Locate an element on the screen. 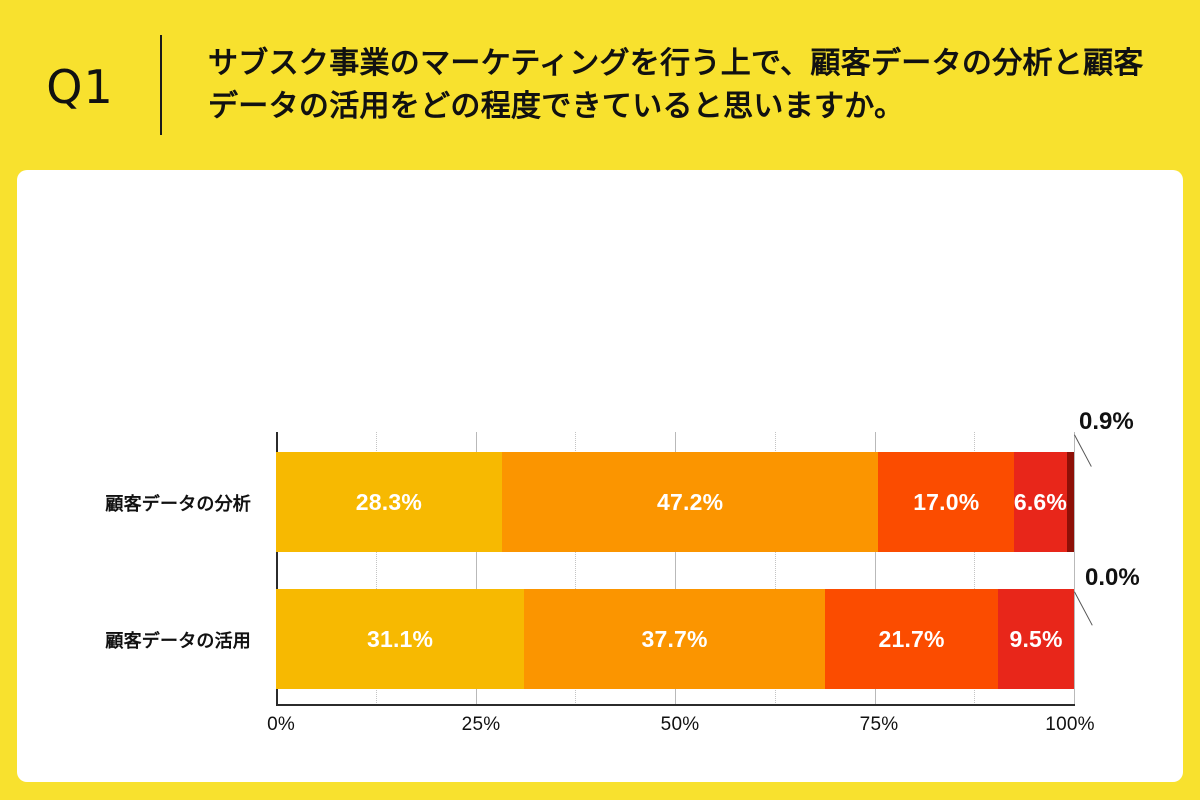 The image size is (1200, 800). x-tick-label: 0% is located at coordinates (281, 724).